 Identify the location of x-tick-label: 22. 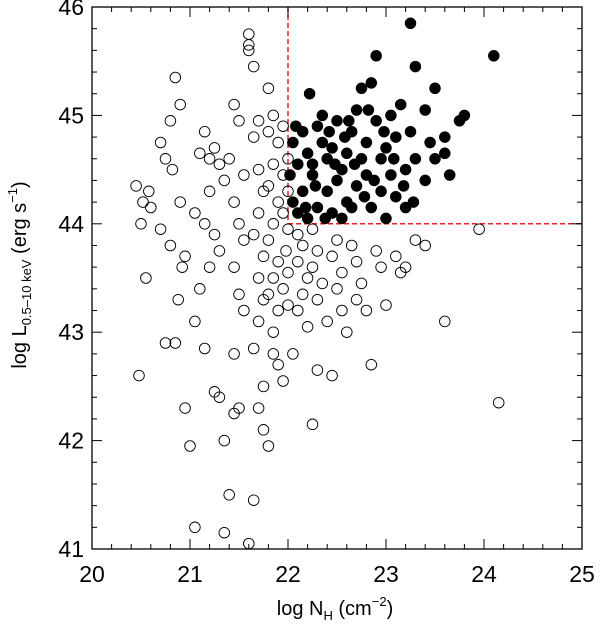
(288, 574).